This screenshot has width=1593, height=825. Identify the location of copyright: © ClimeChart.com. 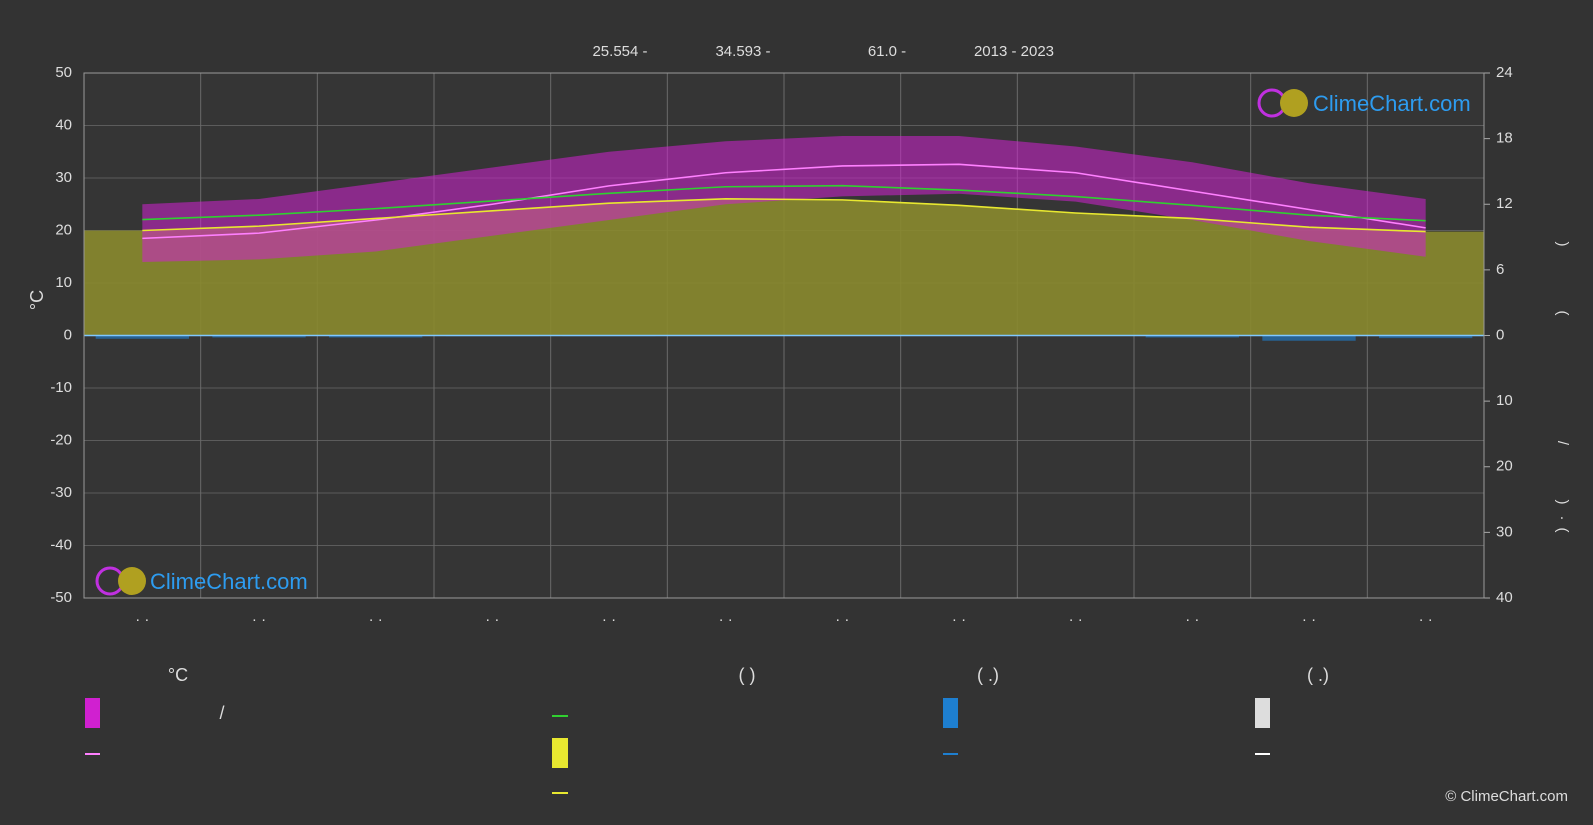
(1506, 796).